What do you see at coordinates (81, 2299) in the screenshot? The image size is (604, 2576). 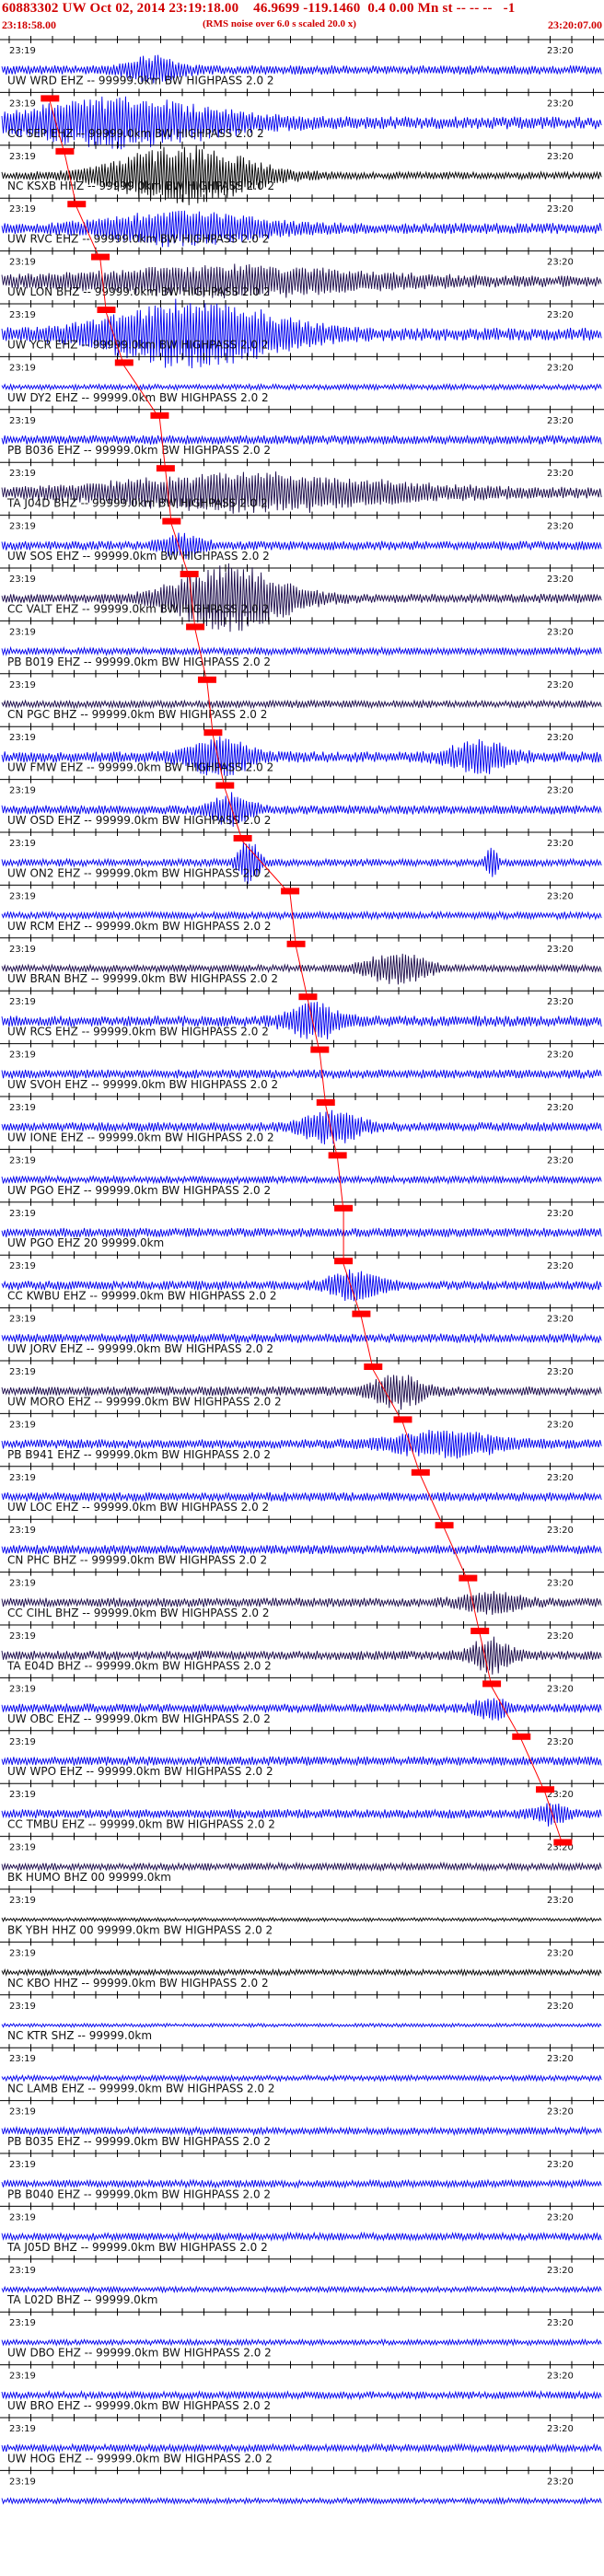 I see `station-label: TA L02D BHZ -- 99999.0km` at bounding box center [81, 2299].